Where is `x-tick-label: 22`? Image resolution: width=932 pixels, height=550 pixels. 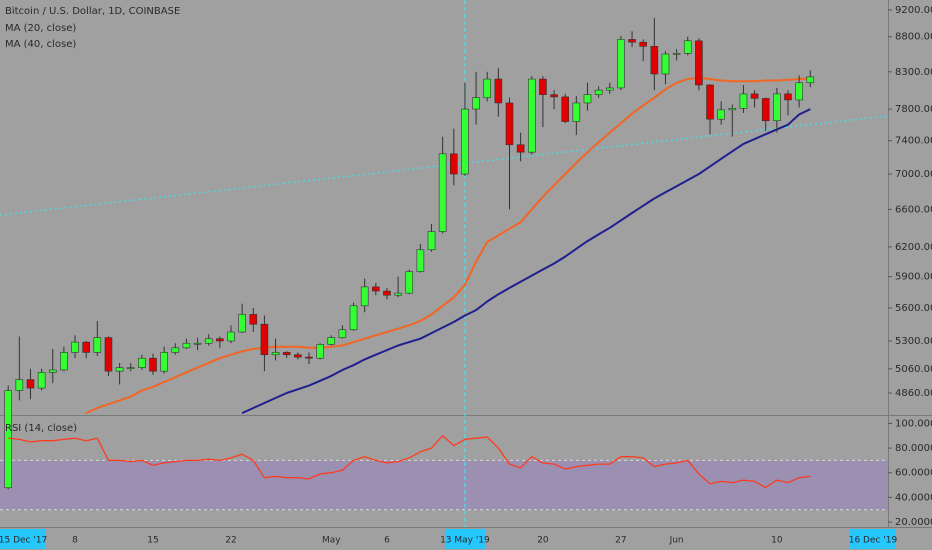
x-tick-label: 22 is located at coordinates (230, 541).